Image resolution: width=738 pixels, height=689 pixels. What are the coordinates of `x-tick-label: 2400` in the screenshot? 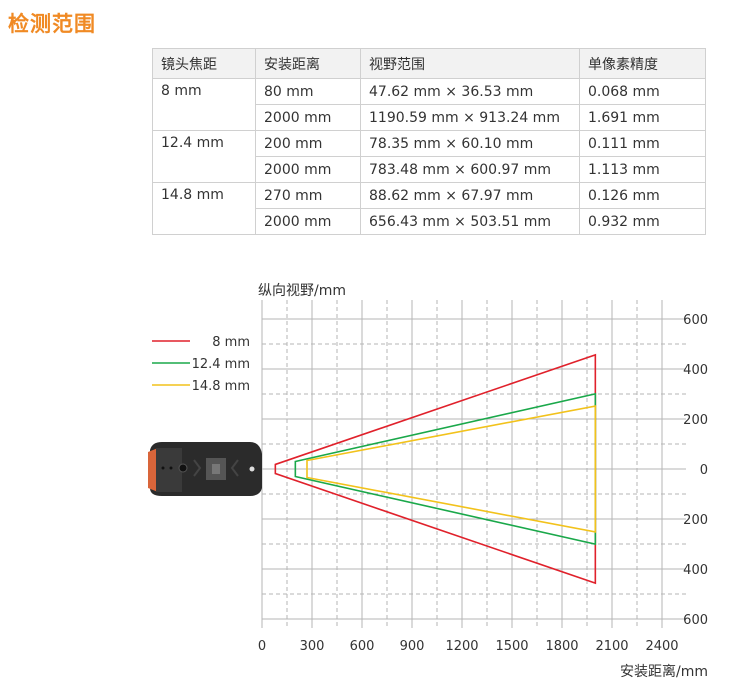 It's located at (661, 646).